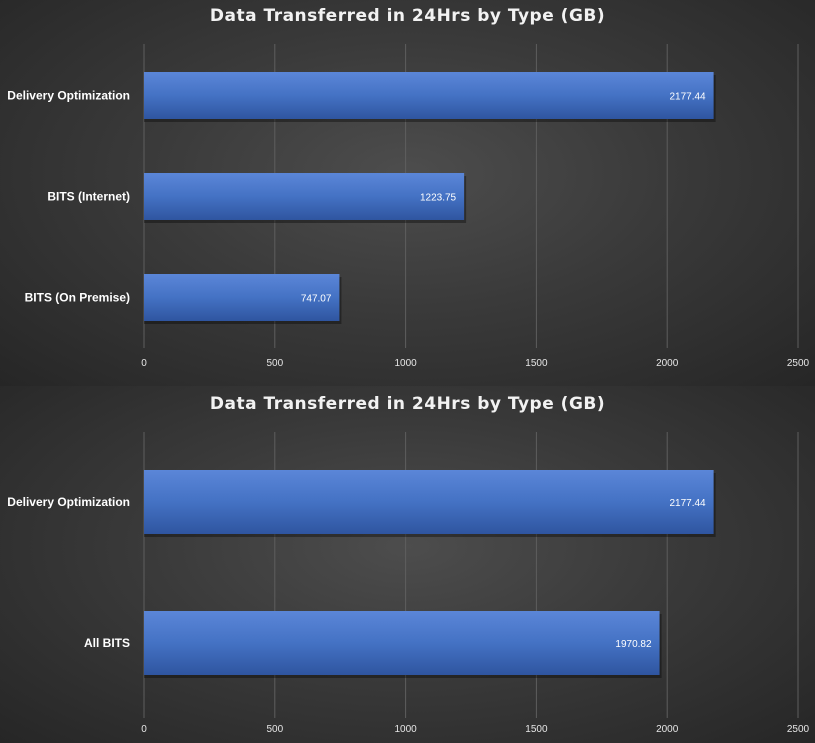  I want to click on category-label: BITS (On Premise), so click(77, 298).